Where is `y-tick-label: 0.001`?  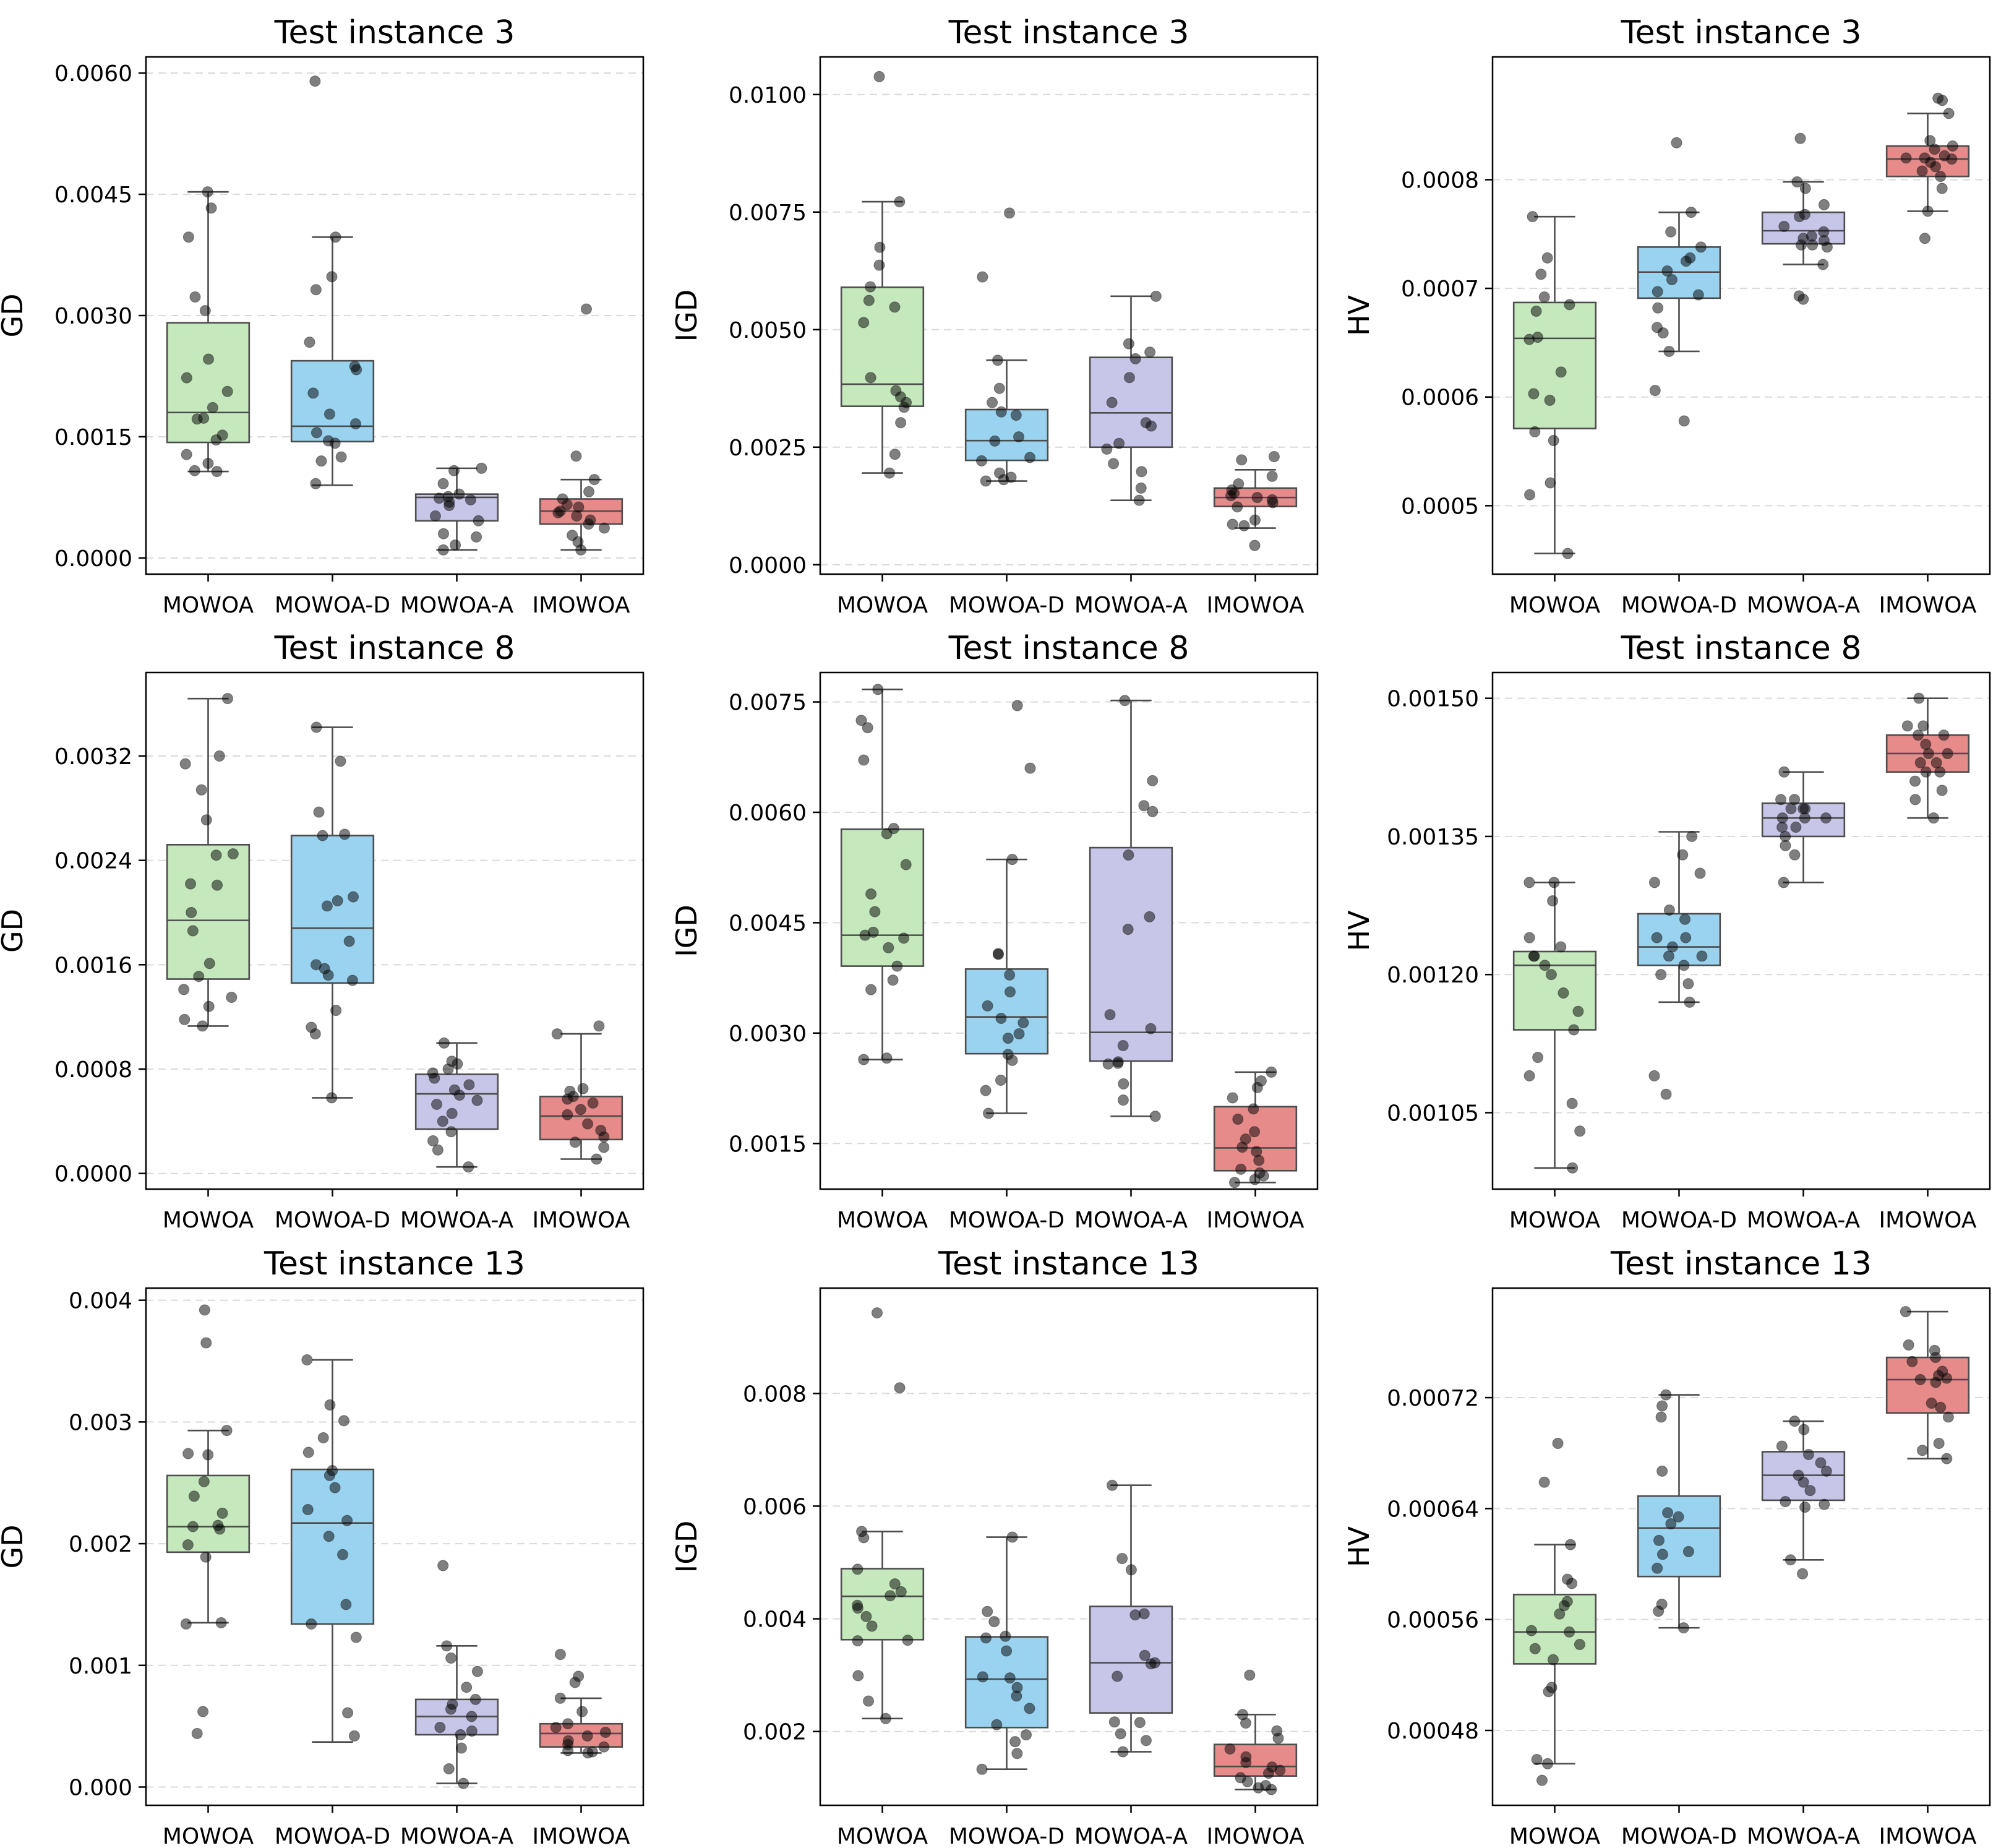 y-tick-label: 0.001 is located at coordinates (100, 1667).